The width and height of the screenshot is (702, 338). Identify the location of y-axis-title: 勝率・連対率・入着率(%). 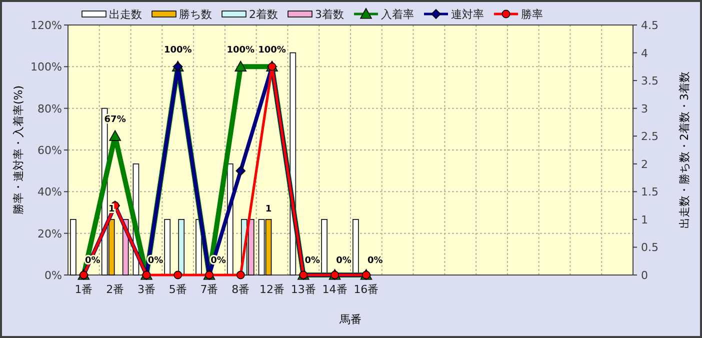
(18, 150).